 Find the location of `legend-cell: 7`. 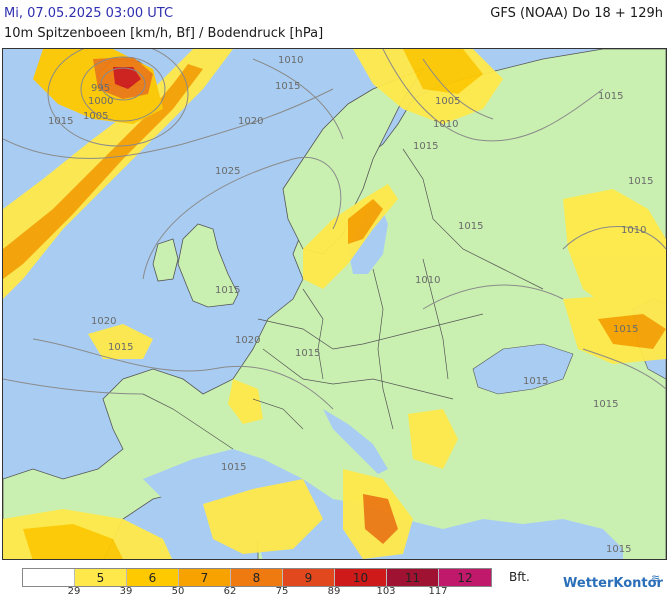

legend-cell: 7 is located at coordinates (205, 577).